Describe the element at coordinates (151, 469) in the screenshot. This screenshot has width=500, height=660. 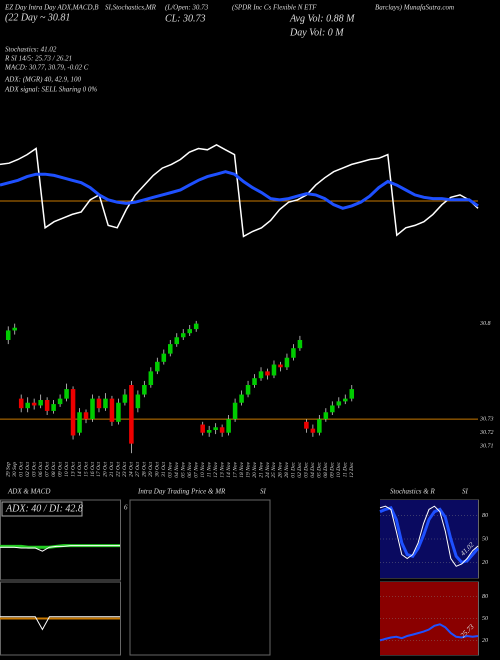
I see `x-tick-label: 29 Oct` at that location.